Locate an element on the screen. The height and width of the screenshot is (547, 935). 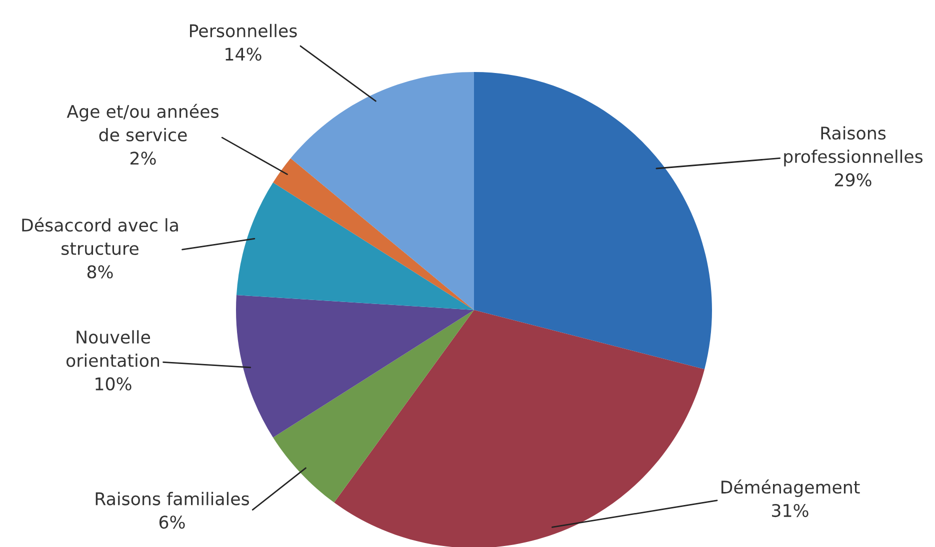
slice-label: Raisons professionnelles is located at coordinates (853, 146).